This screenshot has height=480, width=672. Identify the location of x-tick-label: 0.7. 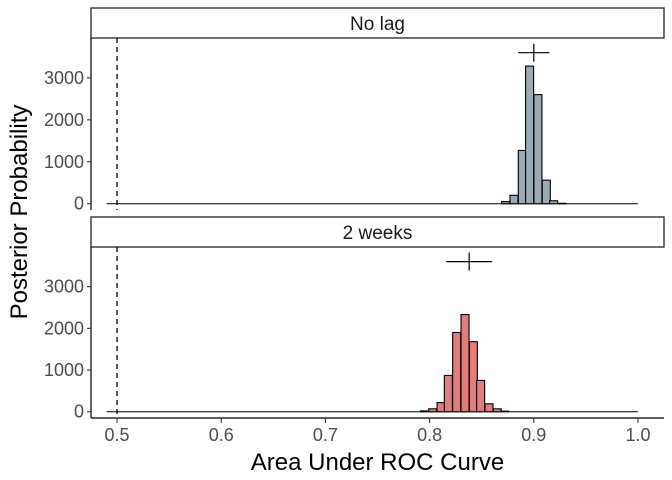
(325, 435).